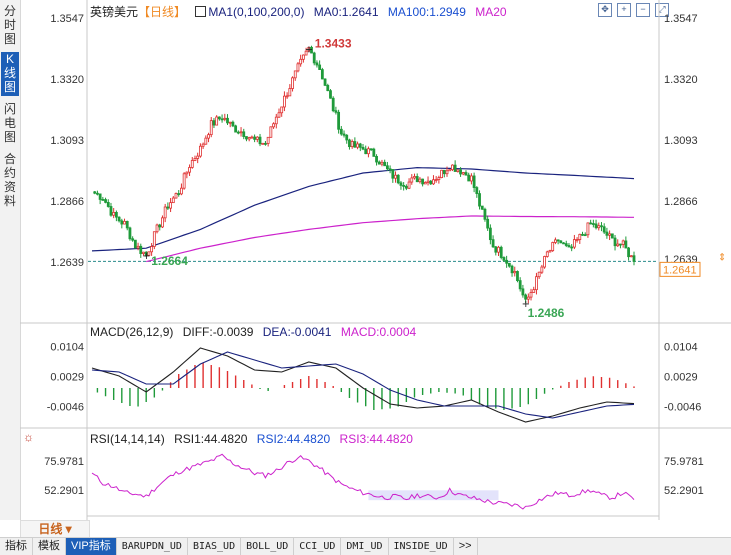 The image size is (731, 555). I want to click on rsi-tick-left: 75.9781, so click(64, 462).